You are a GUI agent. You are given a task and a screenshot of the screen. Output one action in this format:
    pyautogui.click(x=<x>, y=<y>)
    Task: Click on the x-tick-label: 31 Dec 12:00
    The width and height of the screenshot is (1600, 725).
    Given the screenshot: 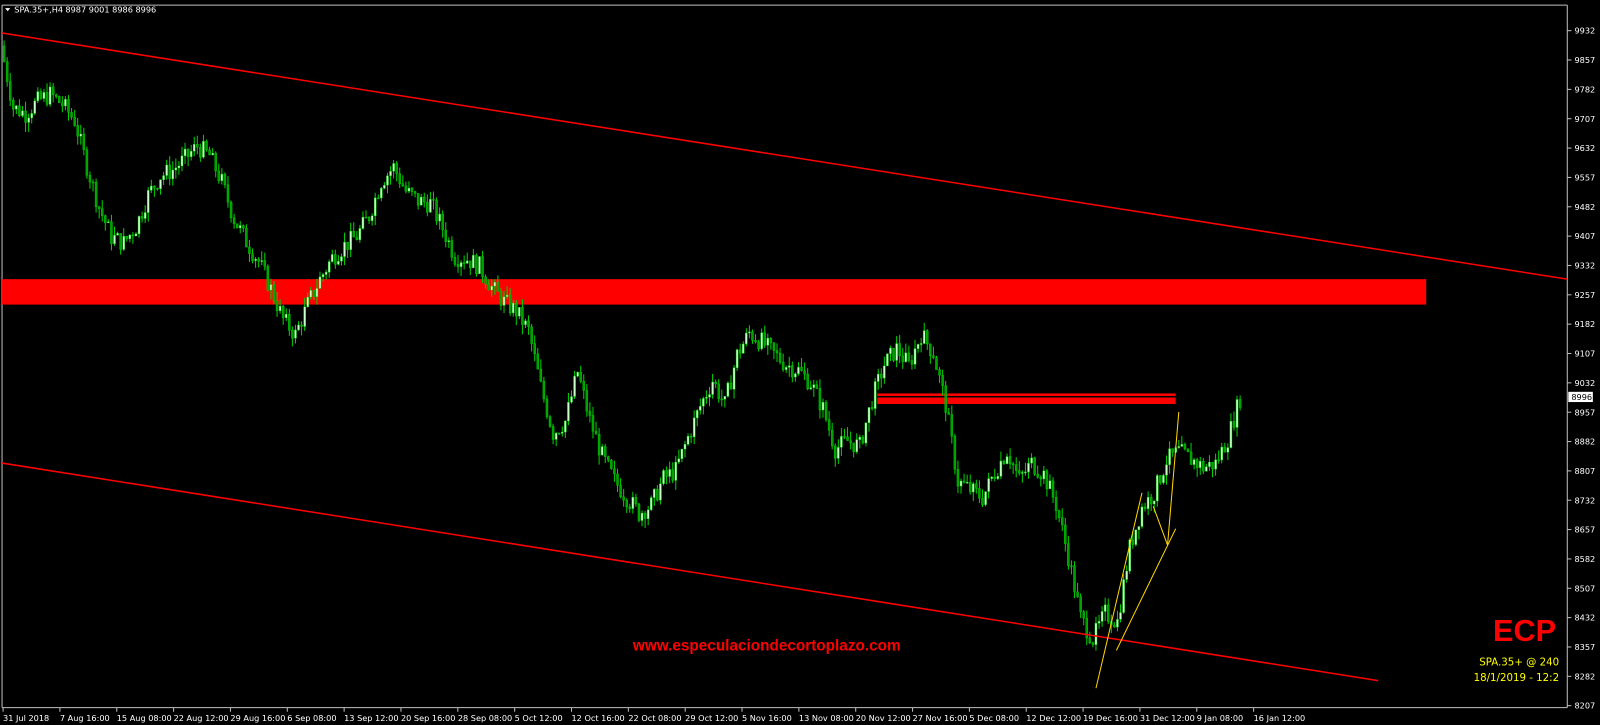 What is the action you would take?
    pyautogui.click(x=1167, y=718)
    